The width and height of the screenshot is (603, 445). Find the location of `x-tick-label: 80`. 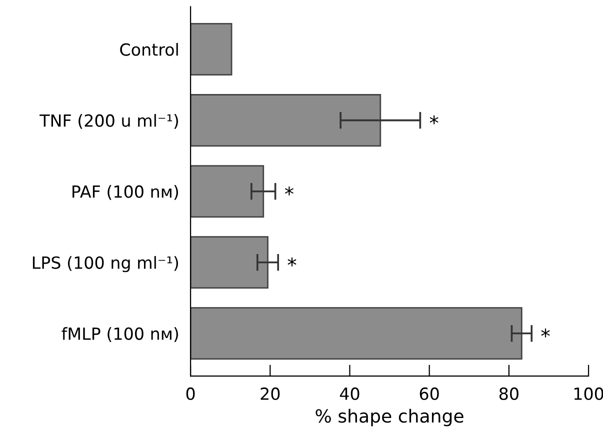

x-tick-label: 80 is located at coordinates (508, 393).